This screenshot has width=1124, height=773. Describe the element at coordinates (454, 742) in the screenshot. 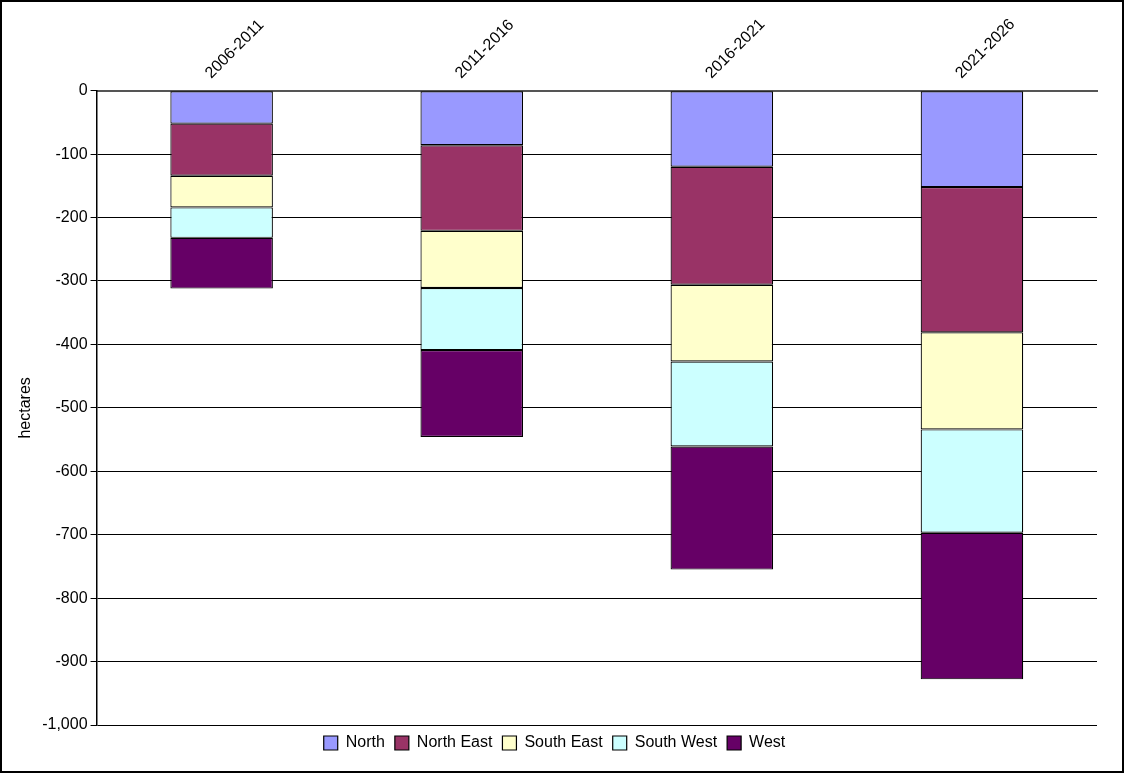

I see `legend-label: North East` at that location.